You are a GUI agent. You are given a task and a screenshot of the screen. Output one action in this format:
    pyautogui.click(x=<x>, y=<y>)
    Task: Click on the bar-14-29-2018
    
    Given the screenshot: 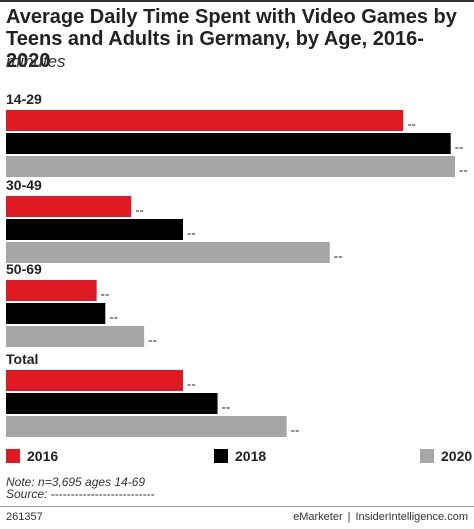 What is the action you would take?
    pyautogui.click(x=228, y=143)
    